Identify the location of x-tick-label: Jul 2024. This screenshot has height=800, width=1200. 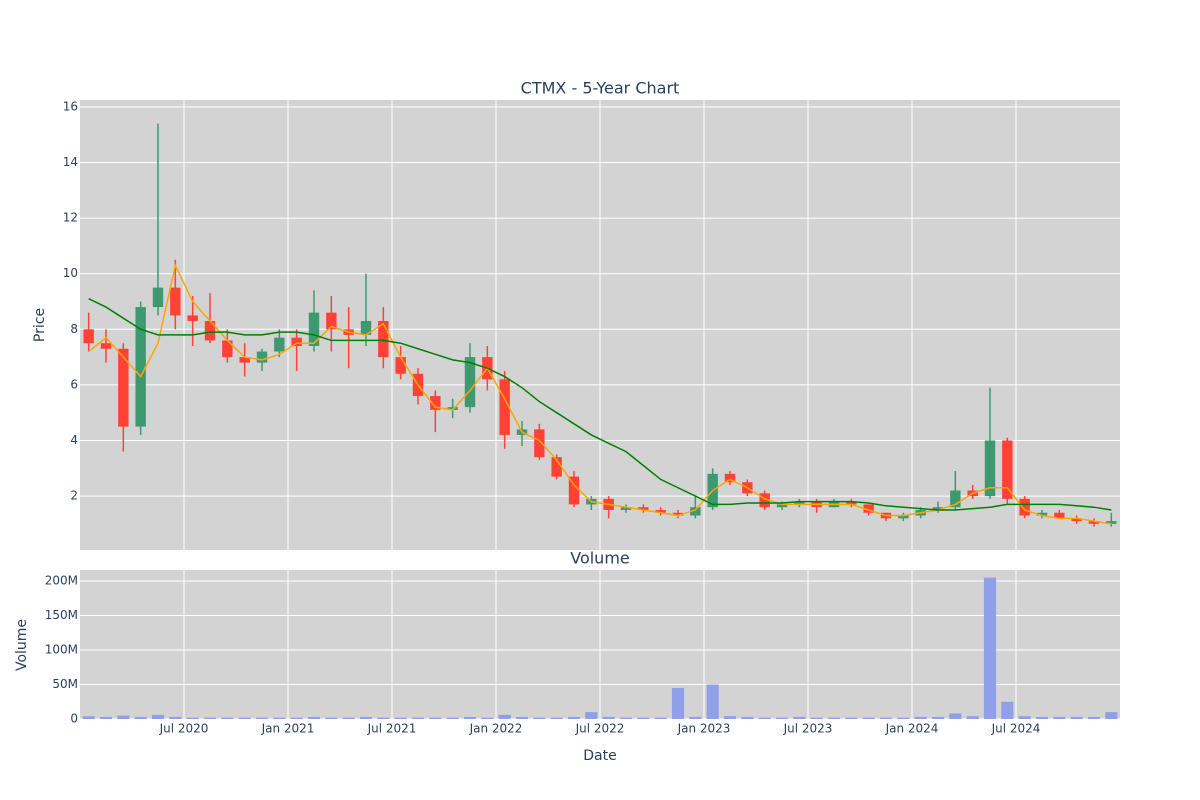
(1016, 729).